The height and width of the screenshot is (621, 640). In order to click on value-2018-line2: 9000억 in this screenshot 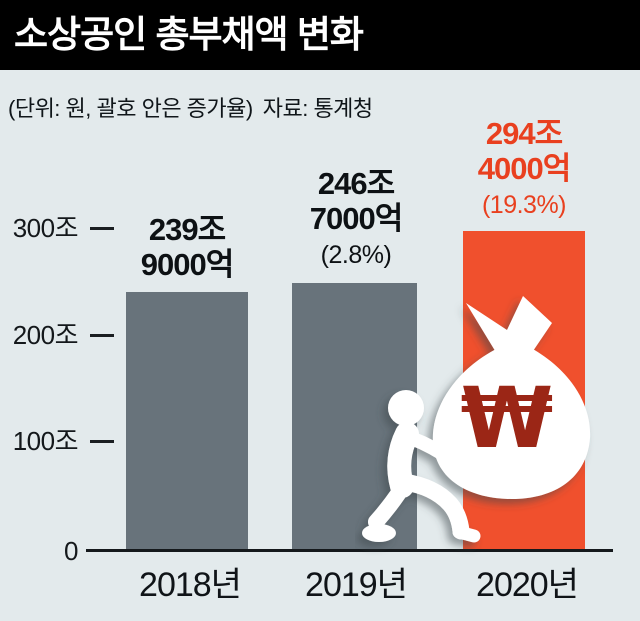, I will do `click(187, 264)`.